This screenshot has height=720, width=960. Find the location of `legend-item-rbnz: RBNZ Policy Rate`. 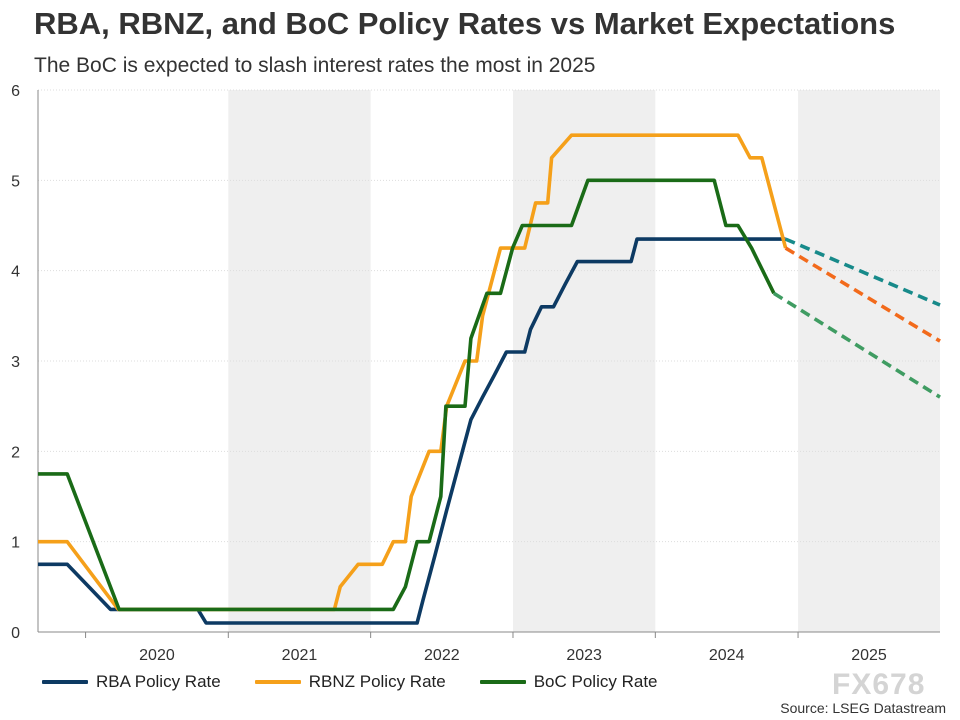

legend-item-rbnz: RBNZ Policy Rate is located at coordinates (350, 682).